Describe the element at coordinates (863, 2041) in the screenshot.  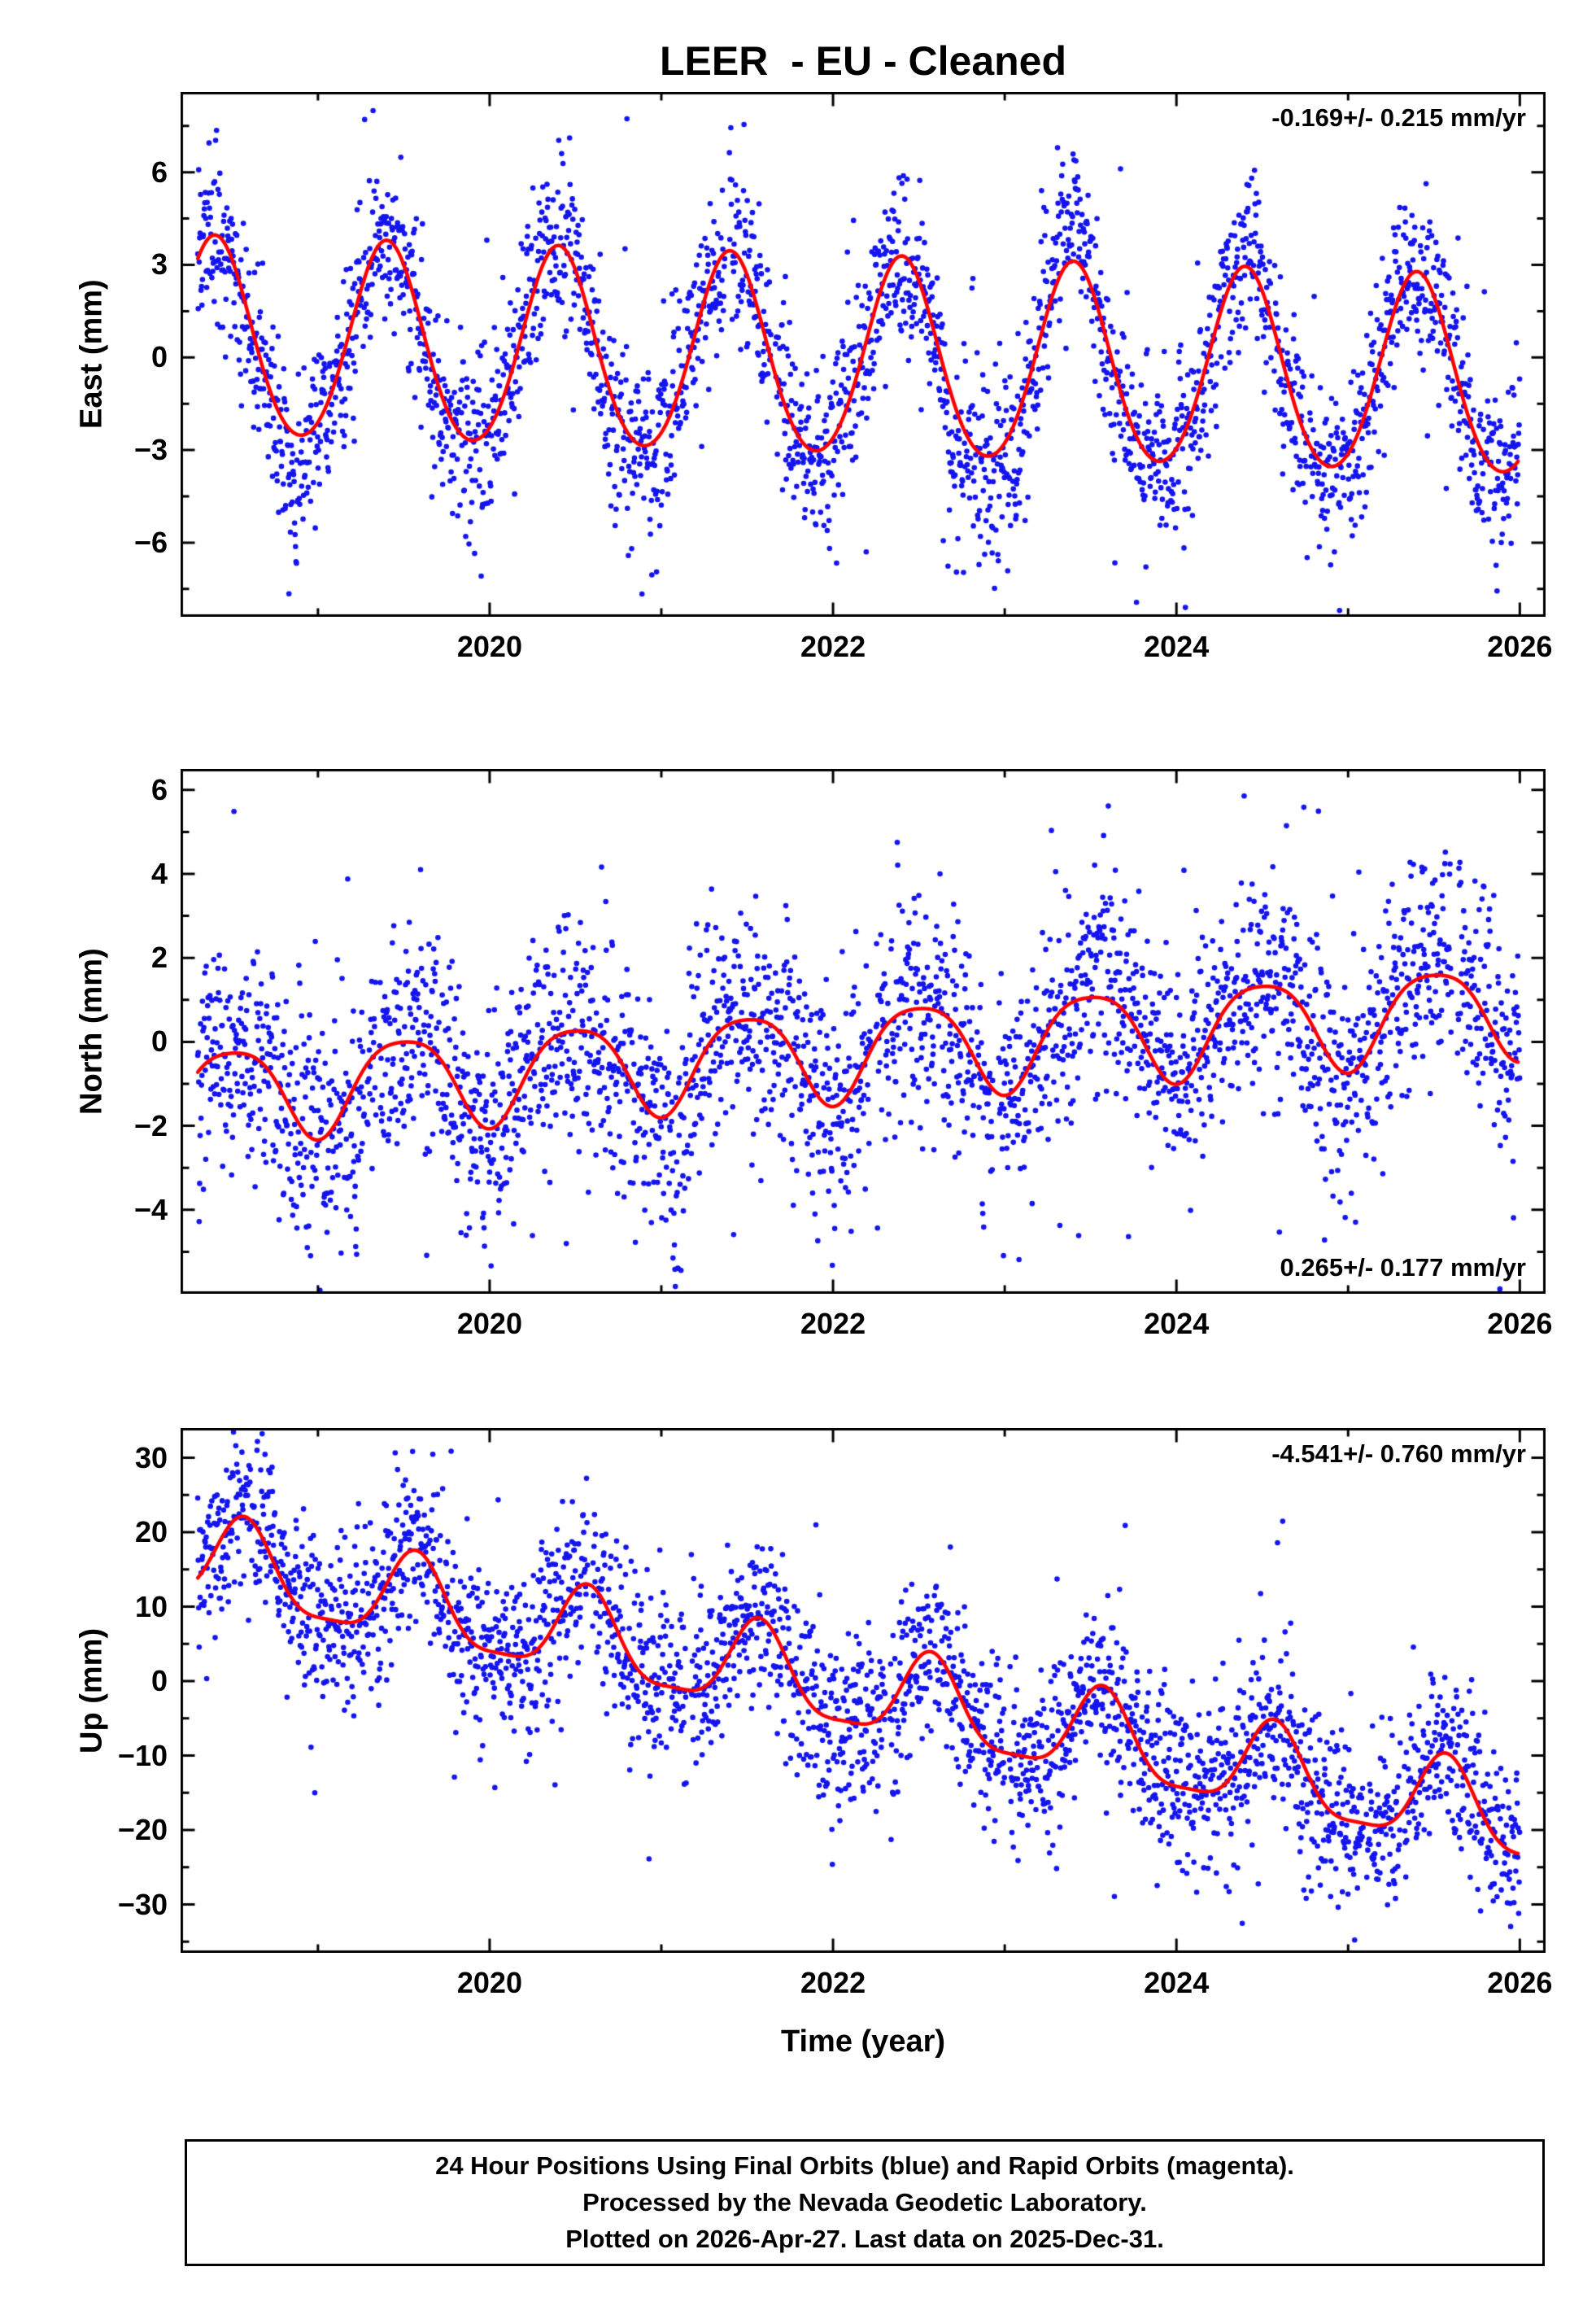
I see `x-axis-title: Time (year)` at that location.